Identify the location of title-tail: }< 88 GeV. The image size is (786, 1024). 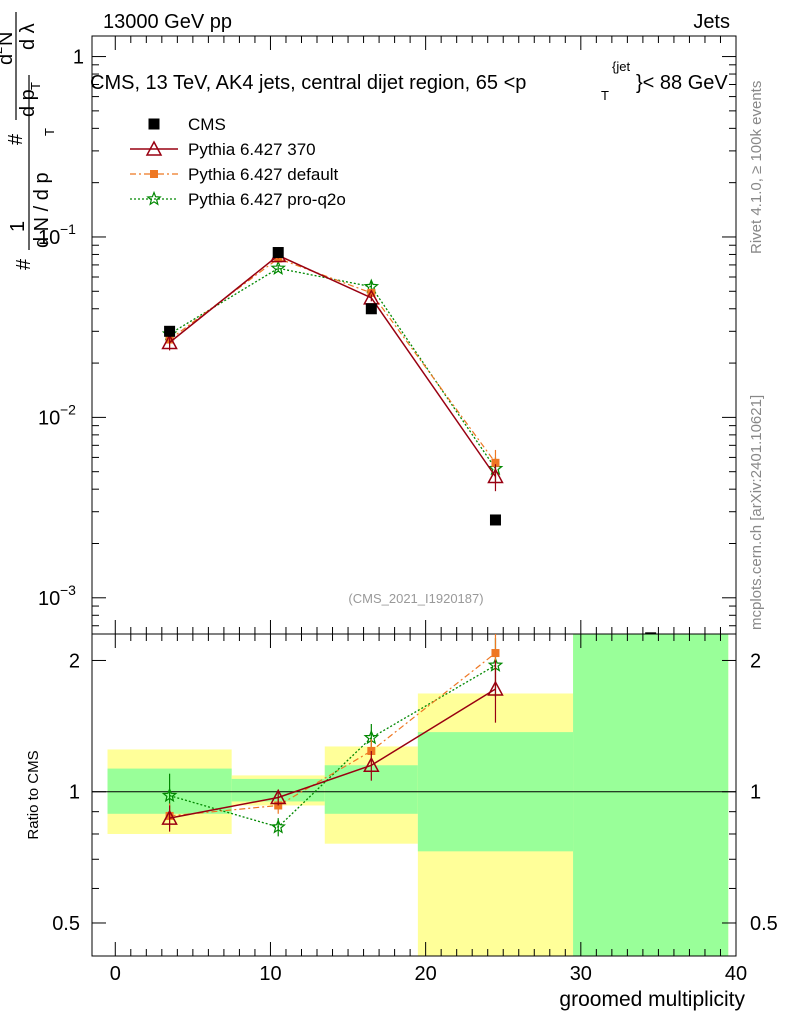
(682, 83).